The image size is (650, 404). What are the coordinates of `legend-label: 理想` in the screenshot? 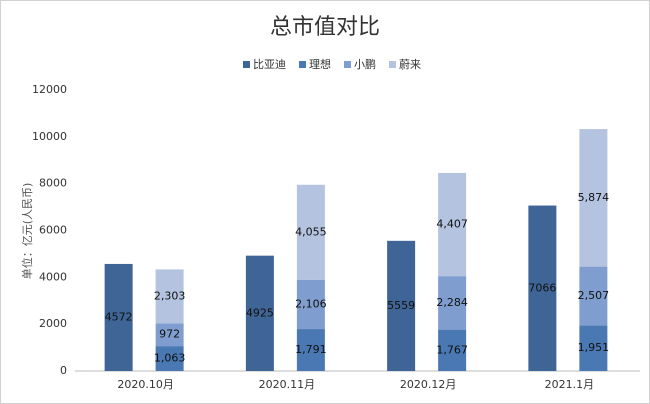 It's located at (320, 64).